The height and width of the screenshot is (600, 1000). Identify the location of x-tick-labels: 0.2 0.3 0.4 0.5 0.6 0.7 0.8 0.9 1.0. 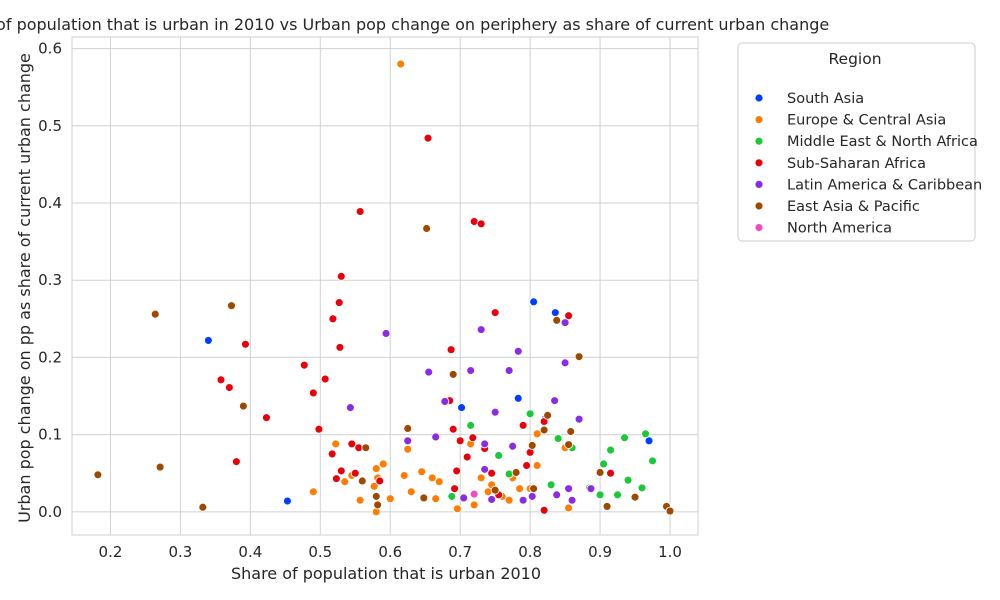
(390, 552).